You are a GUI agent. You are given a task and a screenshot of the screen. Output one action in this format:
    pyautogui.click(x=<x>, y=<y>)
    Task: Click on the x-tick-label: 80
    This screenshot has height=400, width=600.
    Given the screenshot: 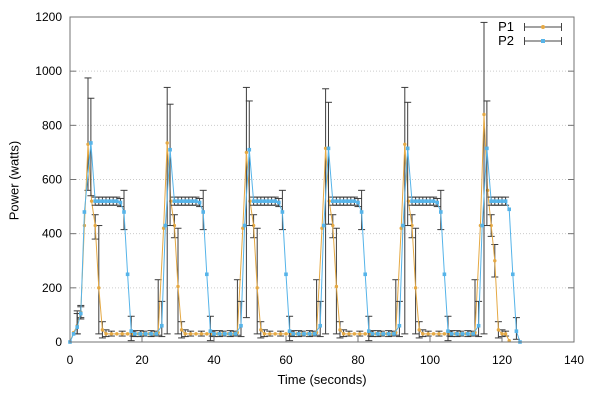 What is the action you would take?
    pyautogui.click(x=358, y=360)
    